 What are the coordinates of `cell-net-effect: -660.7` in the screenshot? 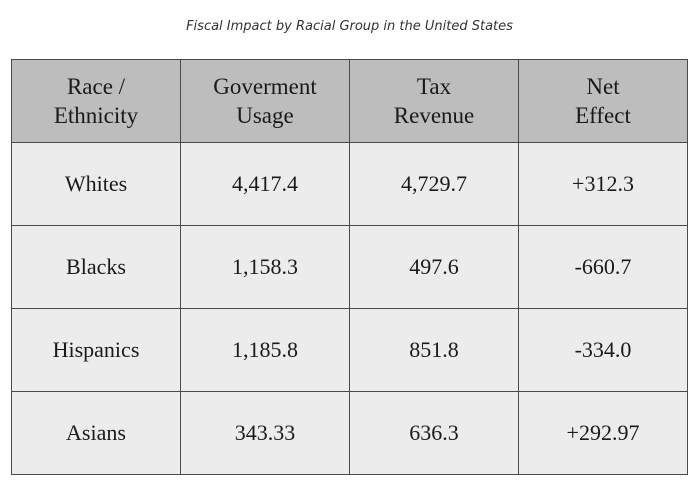 It's located at (603, 267).